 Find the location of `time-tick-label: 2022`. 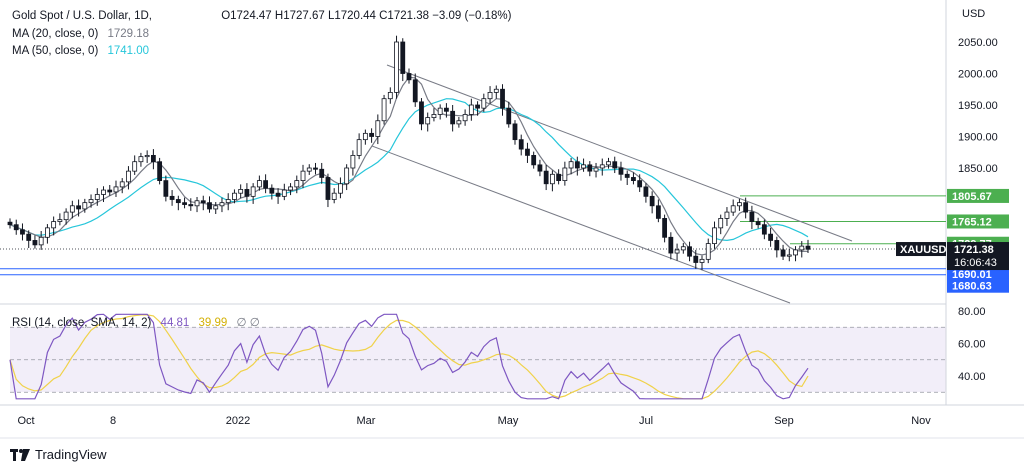

time-tick-label: 2022 is located at coordinates (238, 421).